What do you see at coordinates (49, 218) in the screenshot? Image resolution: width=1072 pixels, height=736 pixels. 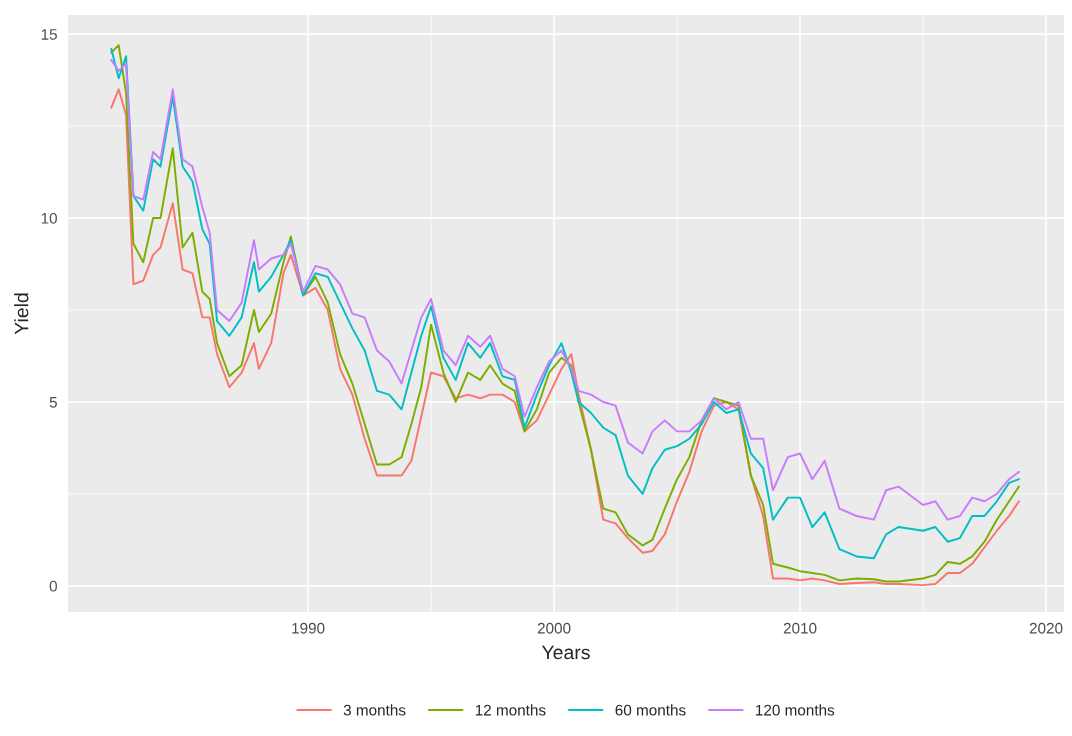 I see `y-tick-label: 10` at bounding box center [49, 218].